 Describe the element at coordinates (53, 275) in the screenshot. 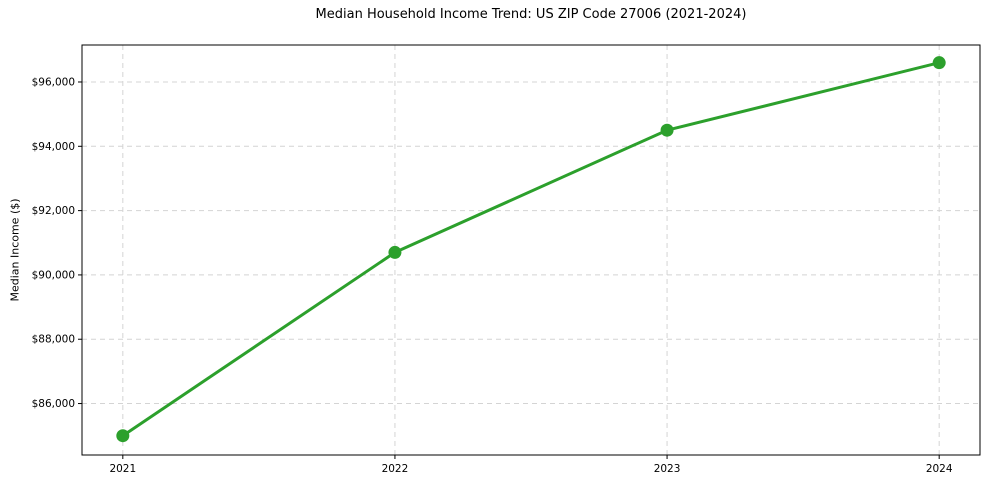

I see `y-tick-label: $90,000` at that location.